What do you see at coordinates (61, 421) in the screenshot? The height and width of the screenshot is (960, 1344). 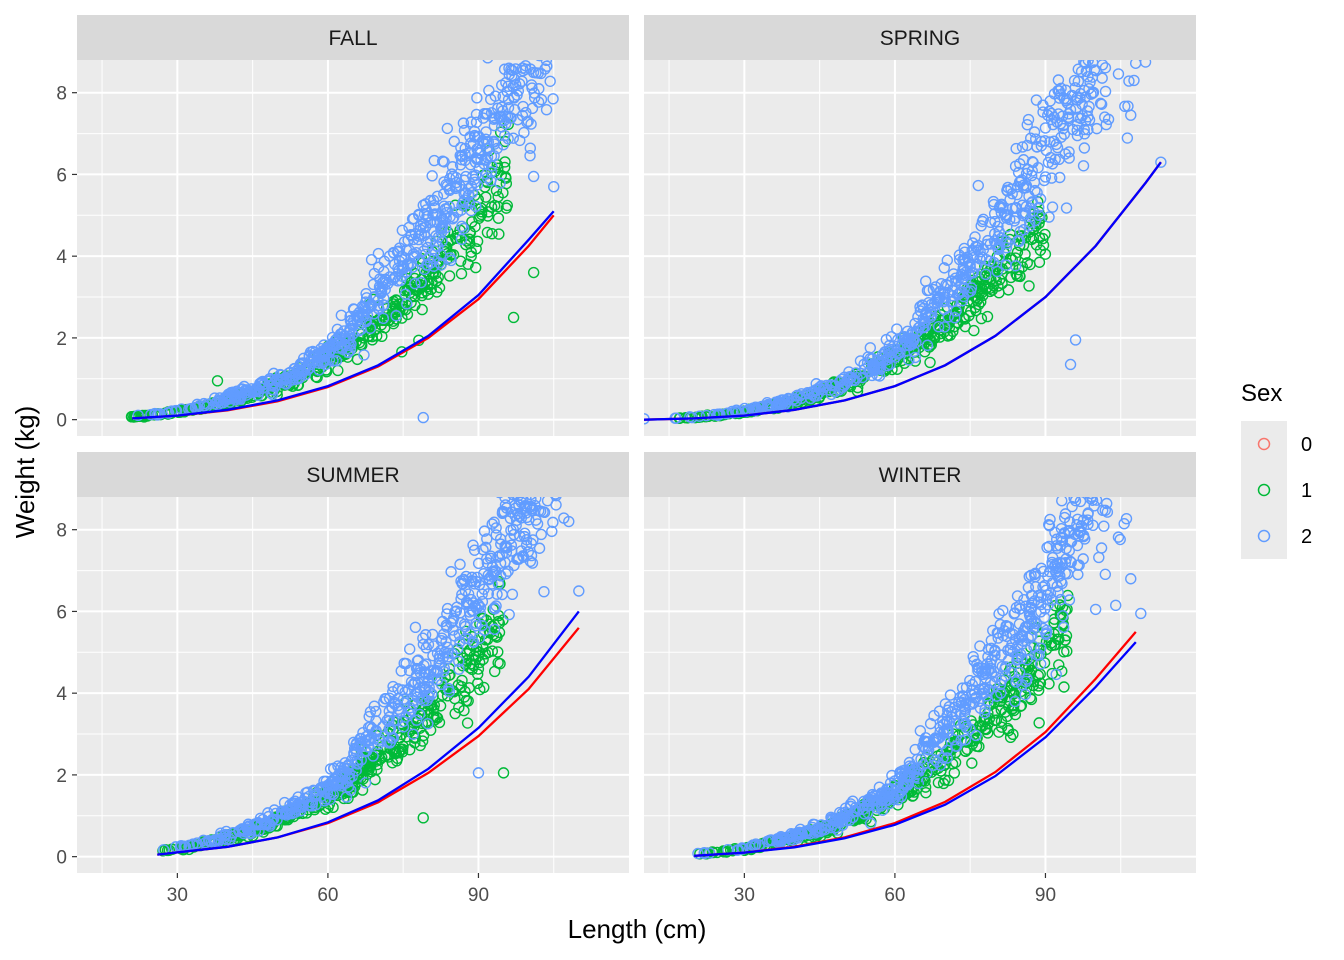 I see `y-tick-label: 0` at bounding box center [61, 421].